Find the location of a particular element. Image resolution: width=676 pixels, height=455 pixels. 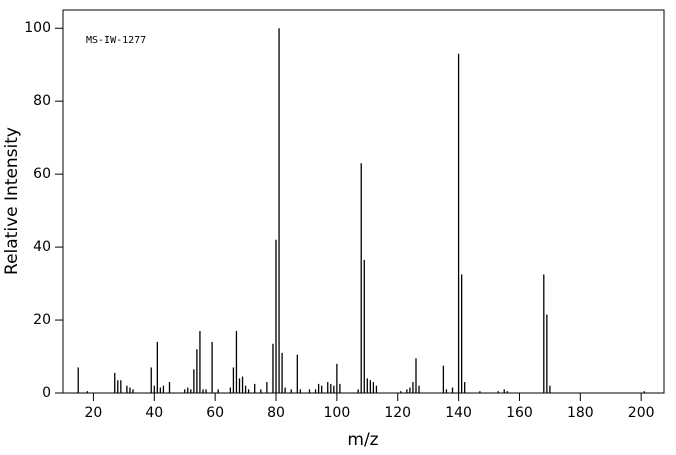

x-tick-label: 180 is located at coordinates (580, 413).